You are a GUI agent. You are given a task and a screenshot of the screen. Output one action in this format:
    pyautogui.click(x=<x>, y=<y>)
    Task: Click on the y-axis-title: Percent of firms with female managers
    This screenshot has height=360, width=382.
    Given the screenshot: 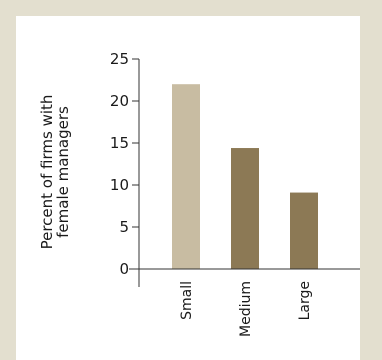 What is the action you would take?
    pyautogui.click(x=55, y=172)
    